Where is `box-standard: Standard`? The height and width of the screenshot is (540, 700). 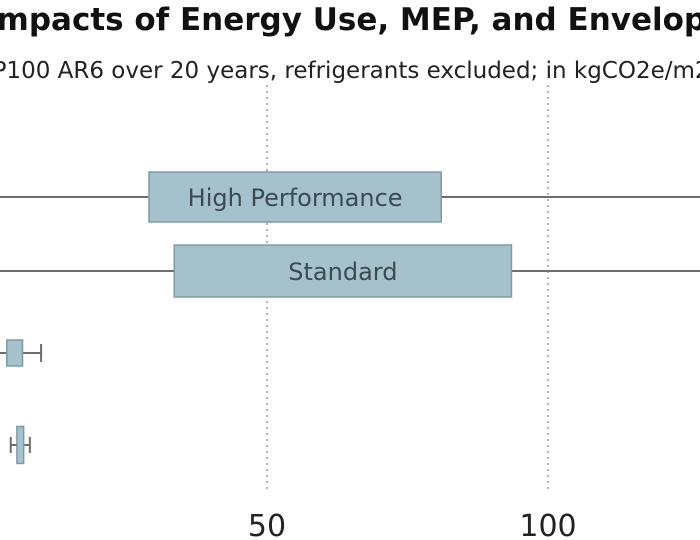
box-standard: Standard is located at coordinates (350, 271).